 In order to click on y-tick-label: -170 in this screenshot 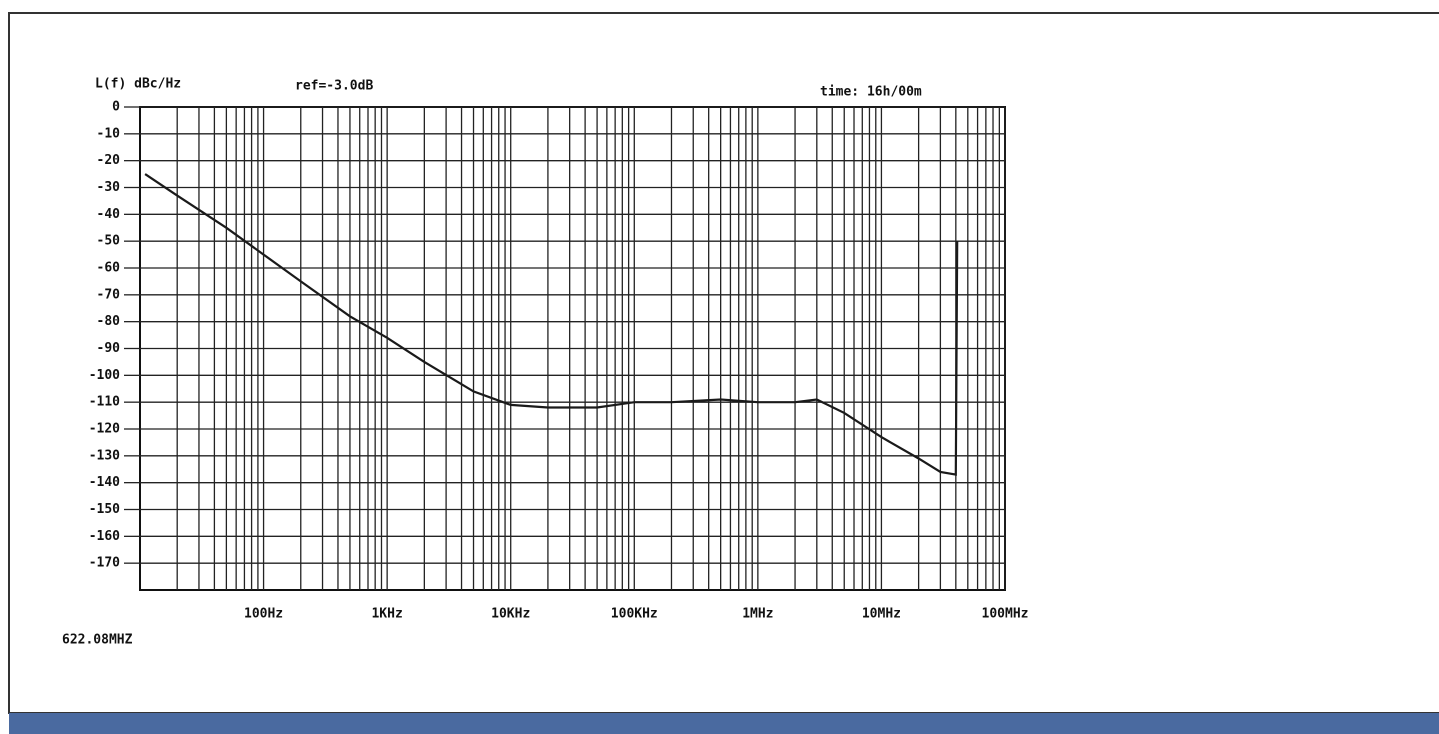, I will do `click(104, 563)`.